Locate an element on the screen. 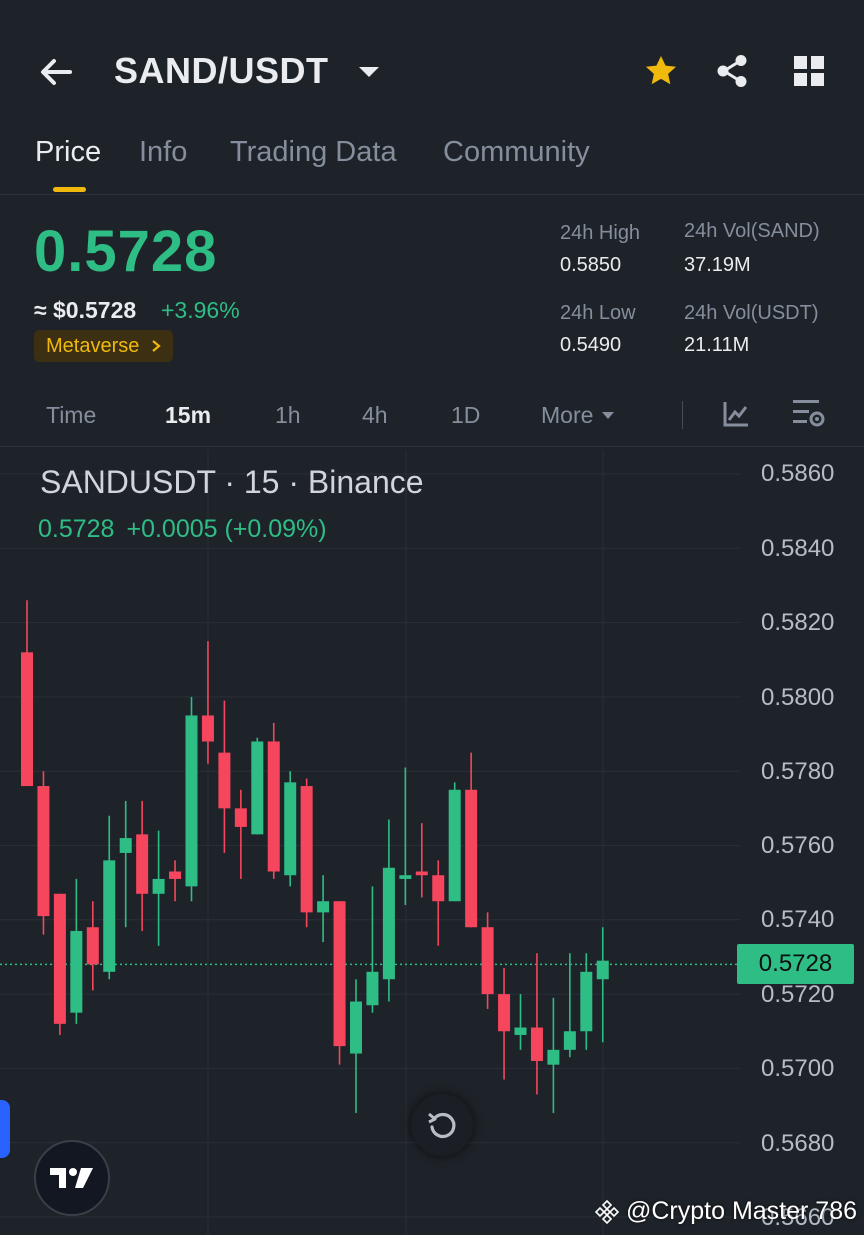  active-tab-indicator is located at coordinates (69, 189).